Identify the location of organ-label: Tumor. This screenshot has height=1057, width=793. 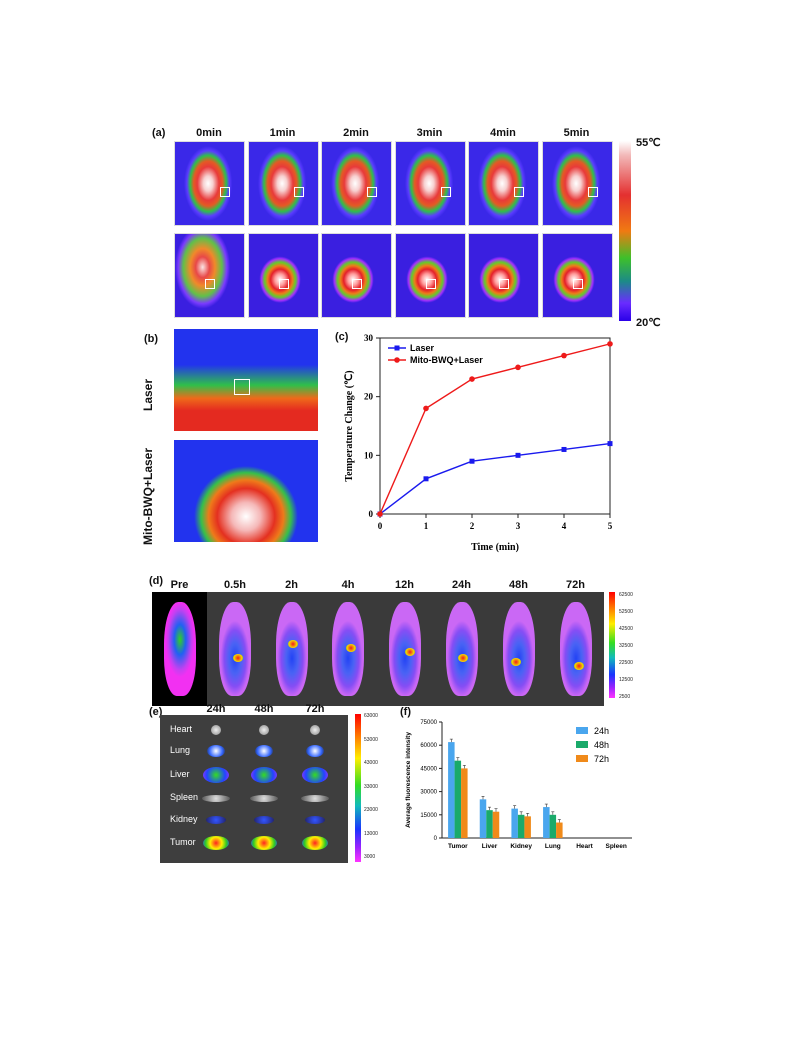
(183, 842).